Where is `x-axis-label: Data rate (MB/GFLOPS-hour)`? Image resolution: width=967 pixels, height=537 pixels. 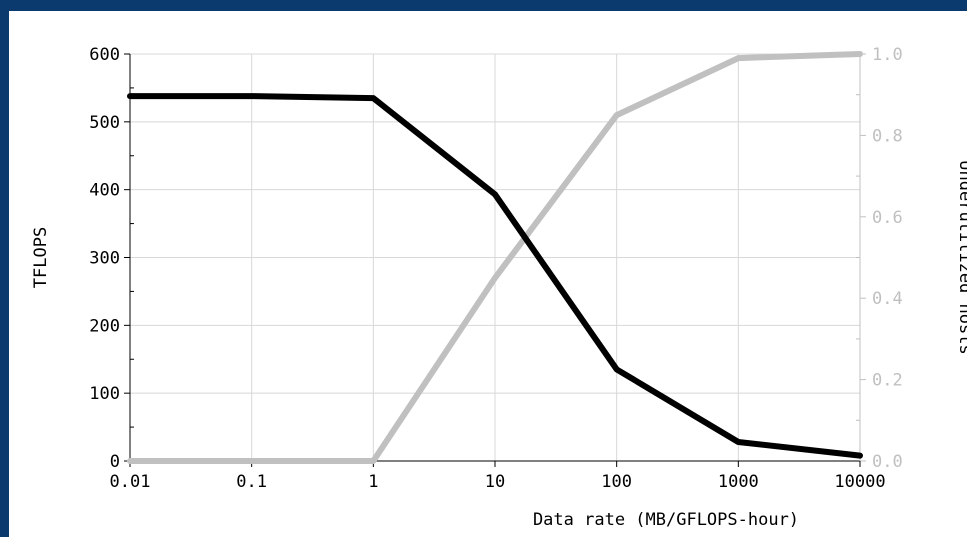
x-axis-label: Data rate (MB/GFLOPS-hour) is located at coordinates (666, 520).